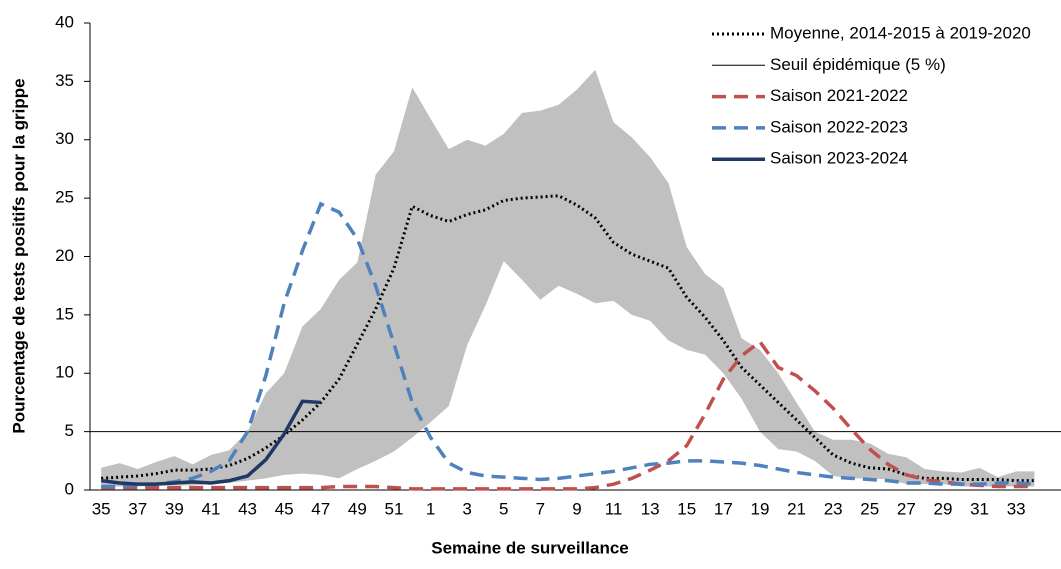  I want to click on x-tick-label: 27, so click(906, 508).